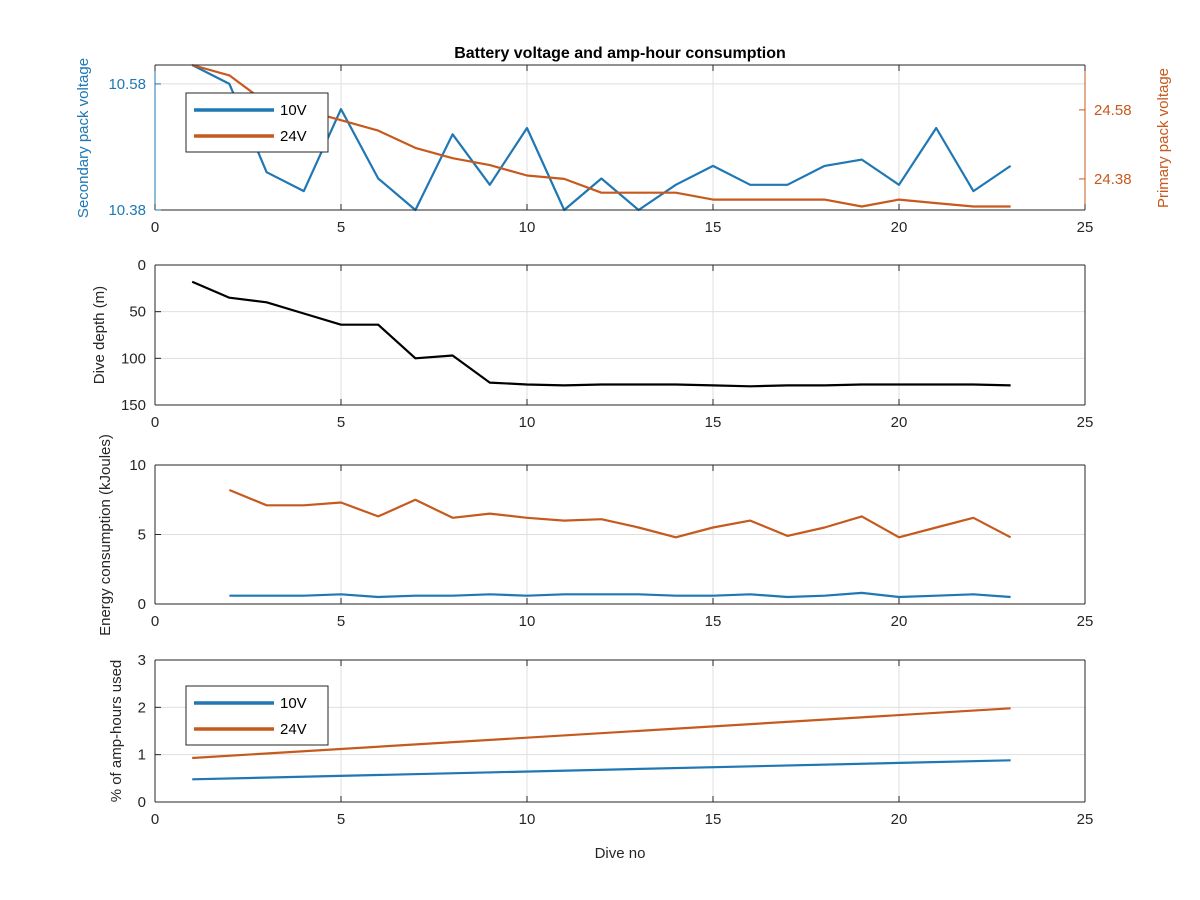 This screenshot has height=900, width=1200. I want to click on y-axis-label: % of amp-hours used, so click(116, 731).